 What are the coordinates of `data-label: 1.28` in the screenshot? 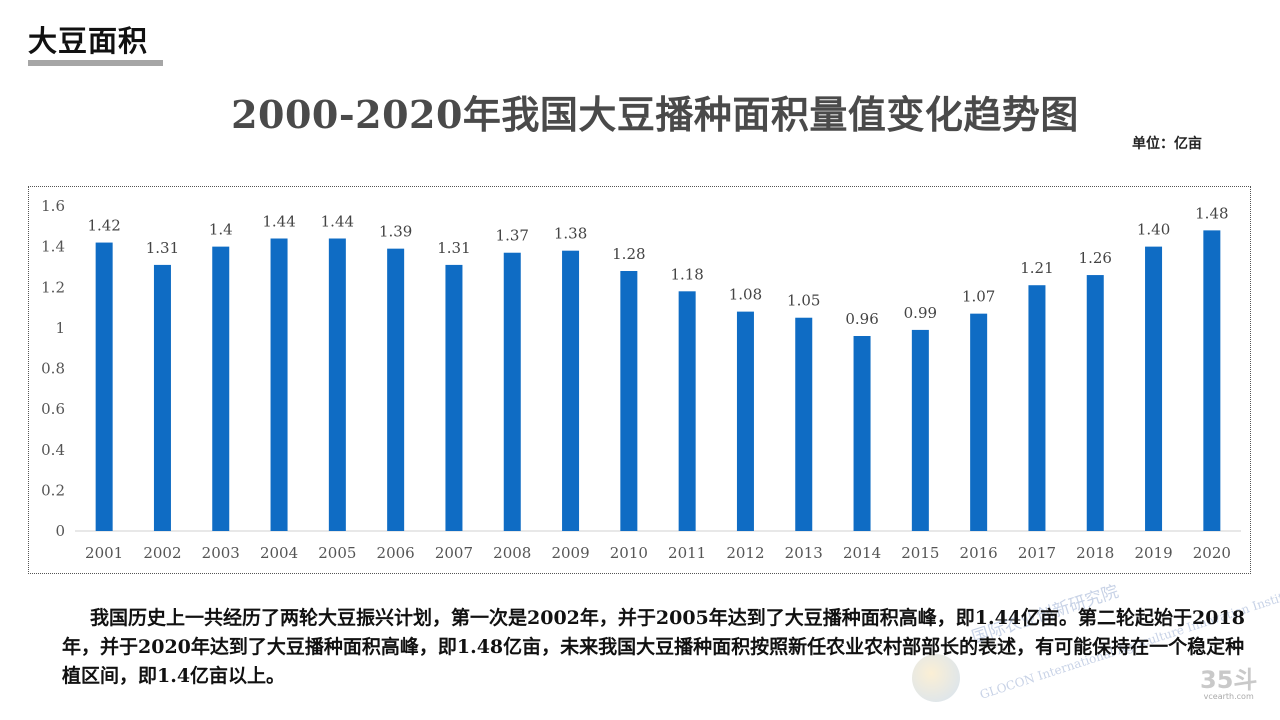 It's located at (628, 254).